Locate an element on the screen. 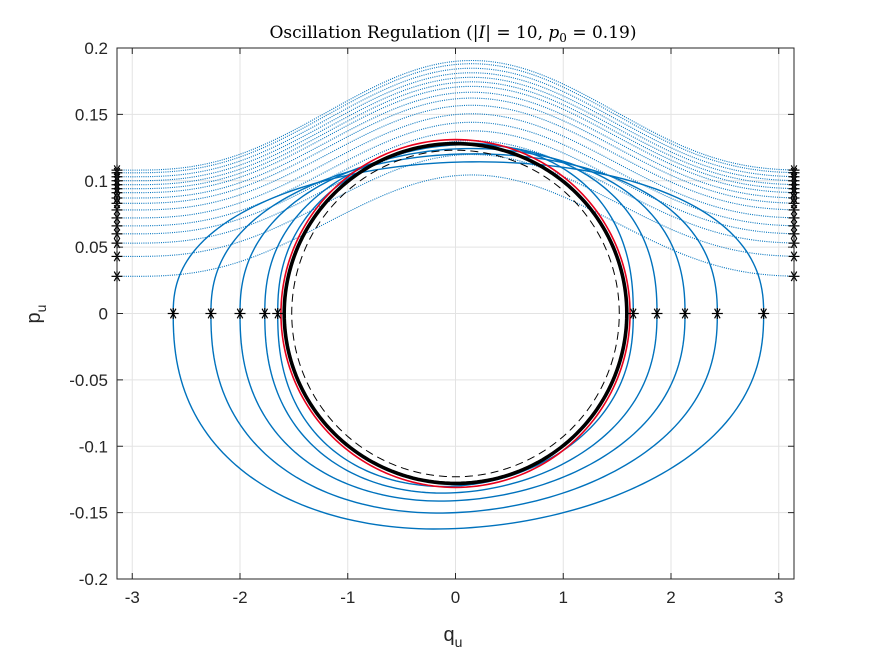 The width and height of the screenshot is (875, 656). x-tick-label: -3 is located at coordinates (132, 597).